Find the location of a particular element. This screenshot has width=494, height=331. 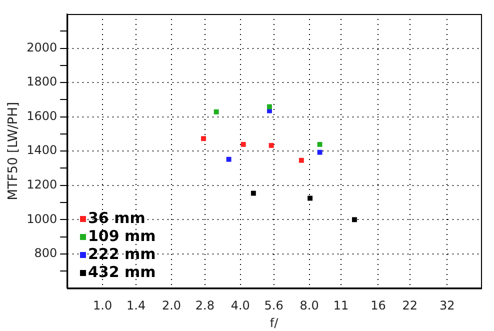

x-tick-label: 11 is located at coordinates (341, 305).